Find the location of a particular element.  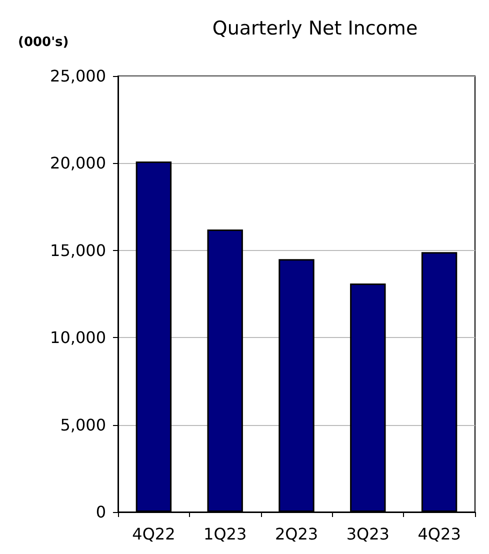

y-tick-label: 20,000 is located at coordinates (78, 163).